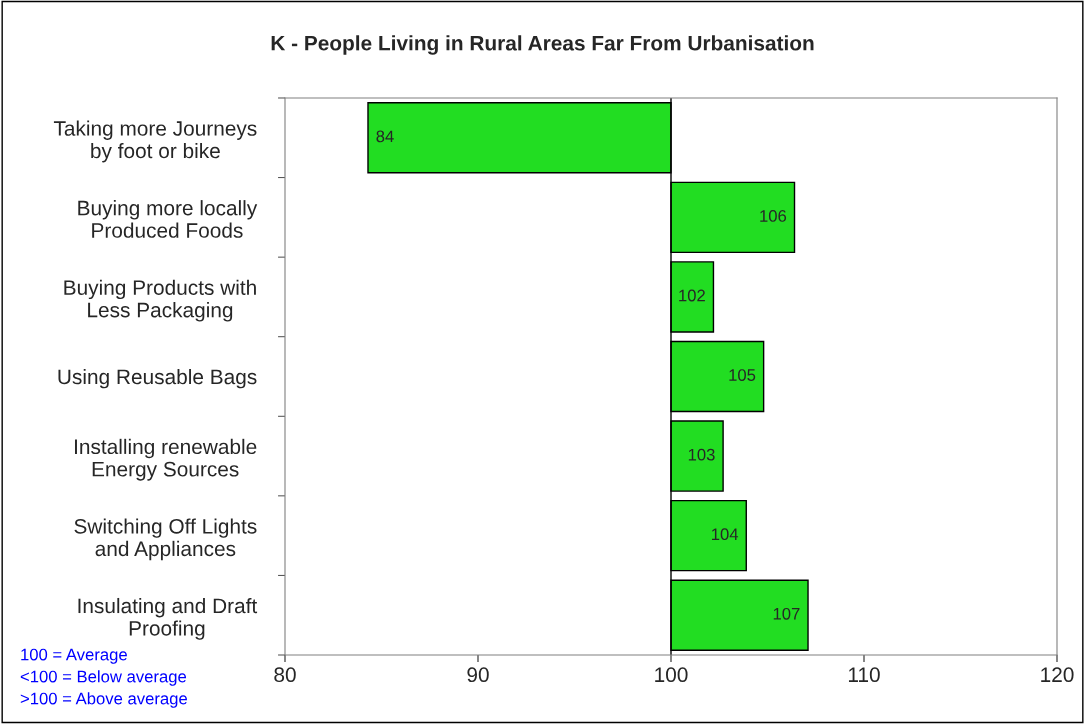 Image resolution: width=1085 pixels, height=724 pixels. I want to click on x-tick-label: 120, so click(1057, 675).